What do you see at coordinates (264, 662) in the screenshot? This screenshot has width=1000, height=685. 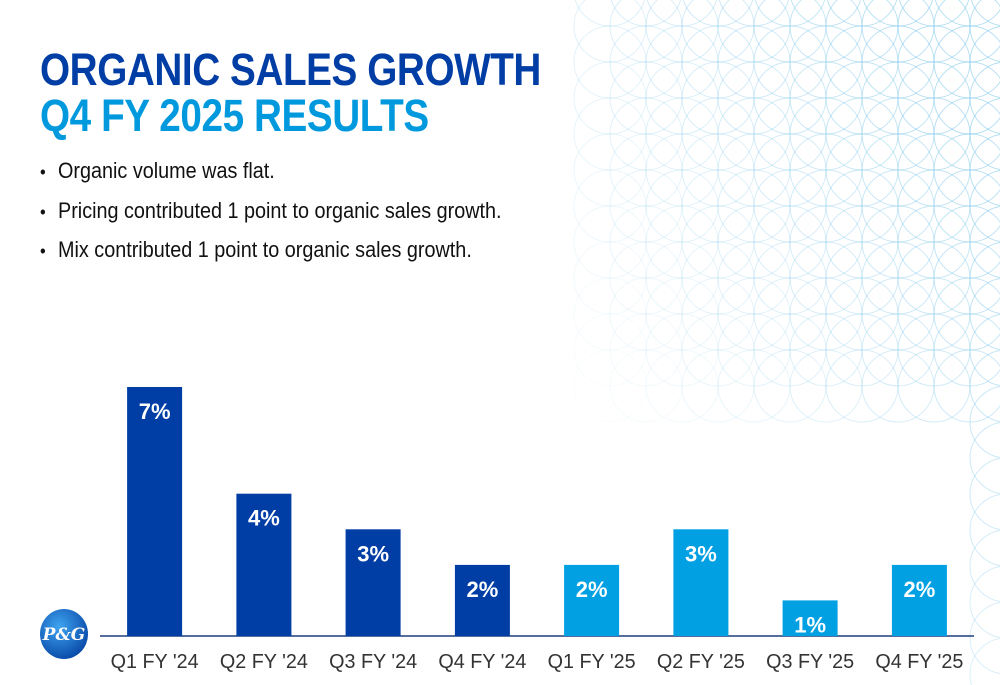 I see `x-tick-label: Q2 FY '24` at bounding box center [264, 662].